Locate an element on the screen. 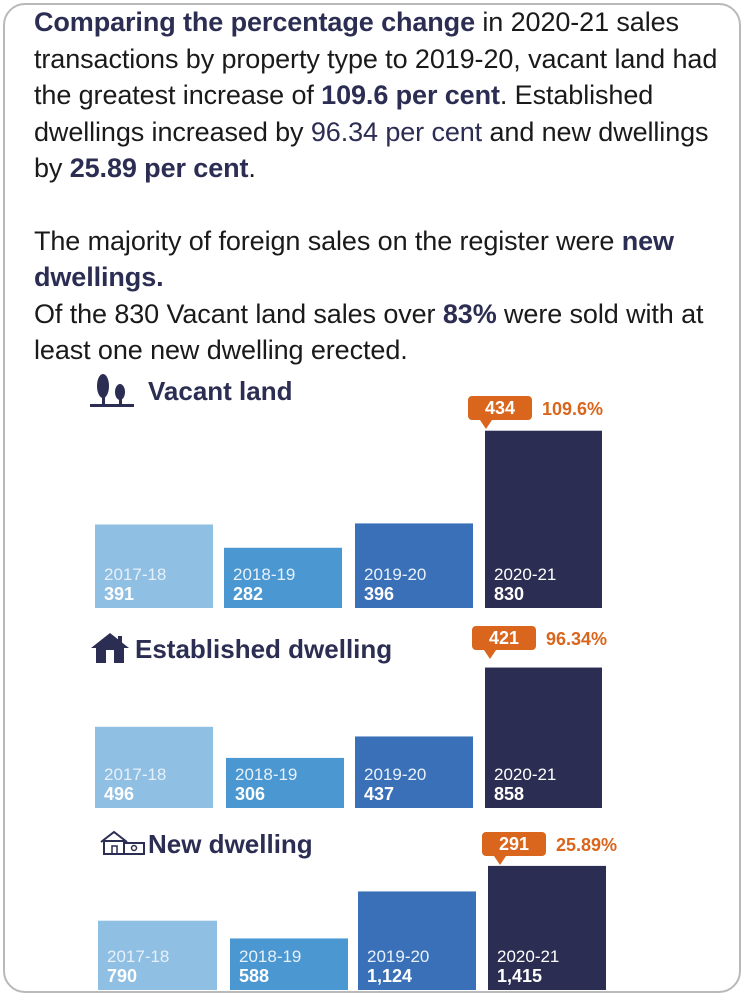 The height and width of the screenshot is (1002, 750). bar-value-label: 496 is located at coordinates (119, 794).